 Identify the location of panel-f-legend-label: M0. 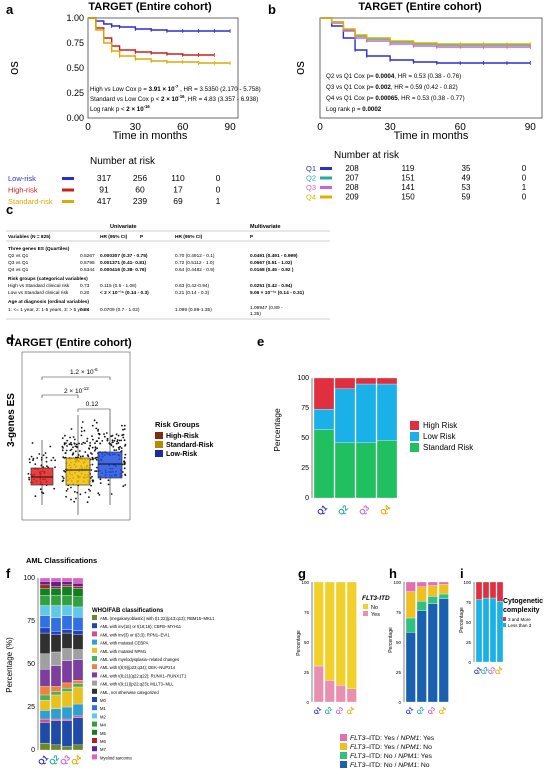
(103, 700).